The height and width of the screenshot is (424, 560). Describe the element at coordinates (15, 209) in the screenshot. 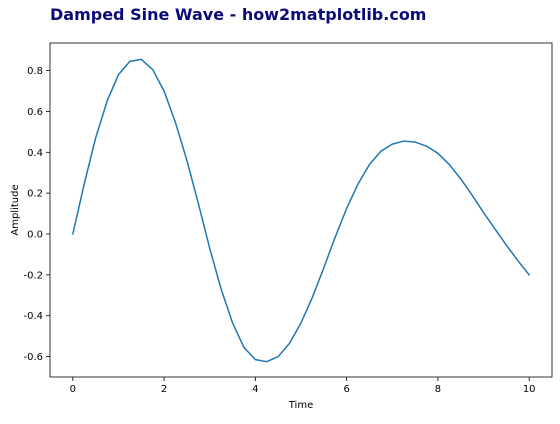

I see `y-axis-label: Amplitude` at that location.